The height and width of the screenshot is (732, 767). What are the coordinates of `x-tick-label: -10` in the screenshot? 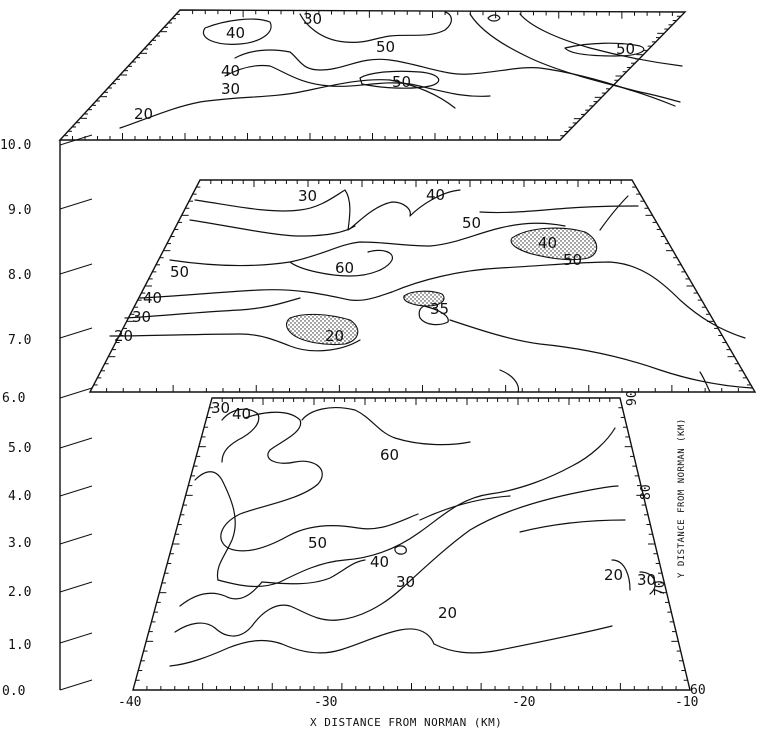 It's located at (686, 702).